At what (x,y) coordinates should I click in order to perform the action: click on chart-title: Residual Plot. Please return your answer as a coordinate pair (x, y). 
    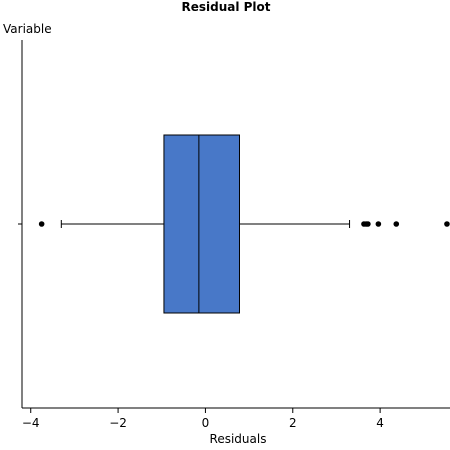
    Looking at the image, I should click on (225, 7).